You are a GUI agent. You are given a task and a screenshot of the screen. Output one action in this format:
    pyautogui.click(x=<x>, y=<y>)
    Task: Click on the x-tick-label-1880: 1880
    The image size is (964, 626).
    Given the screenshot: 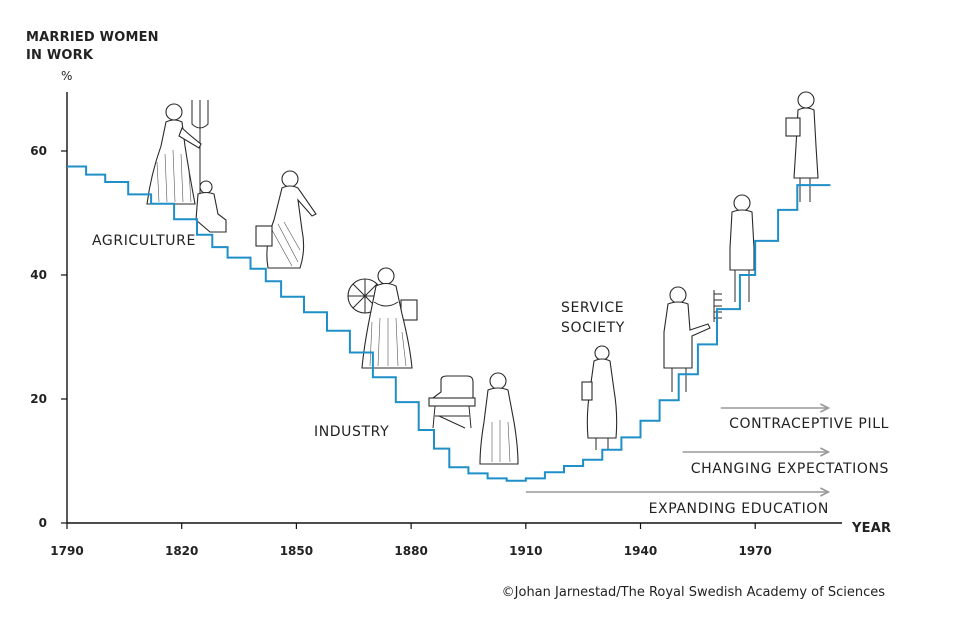 What is the action you would take?
    pyautogui.click(x=410, y=551)
    